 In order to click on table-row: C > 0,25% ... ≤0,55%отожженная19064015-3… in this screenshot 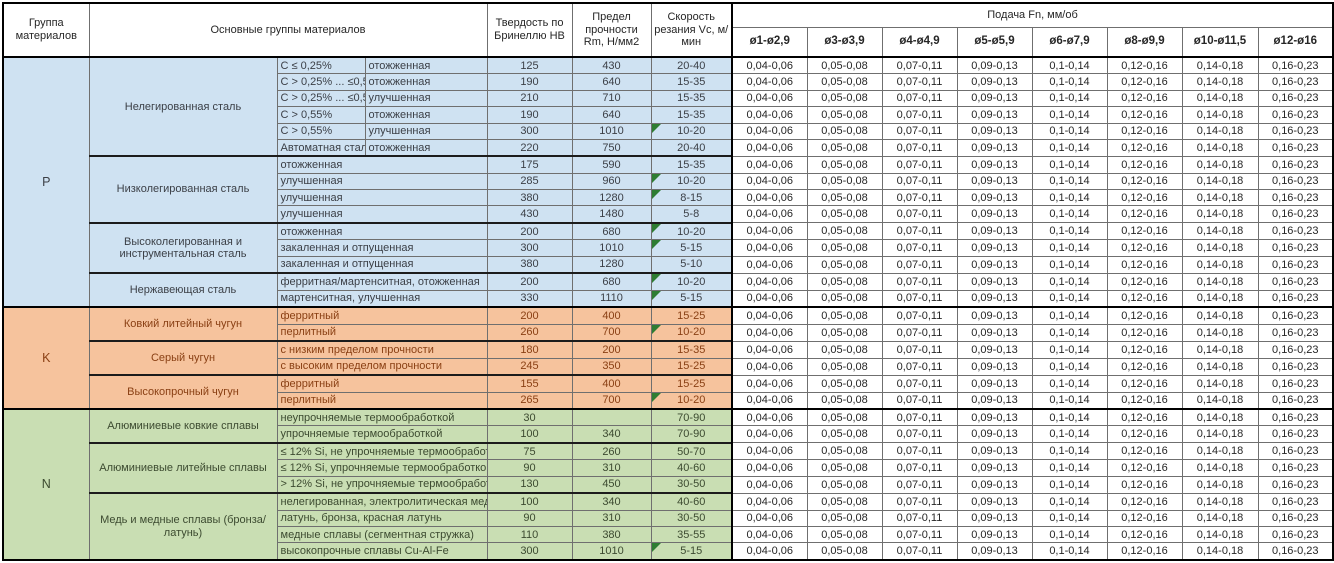, I will do `click(668, 82)`.